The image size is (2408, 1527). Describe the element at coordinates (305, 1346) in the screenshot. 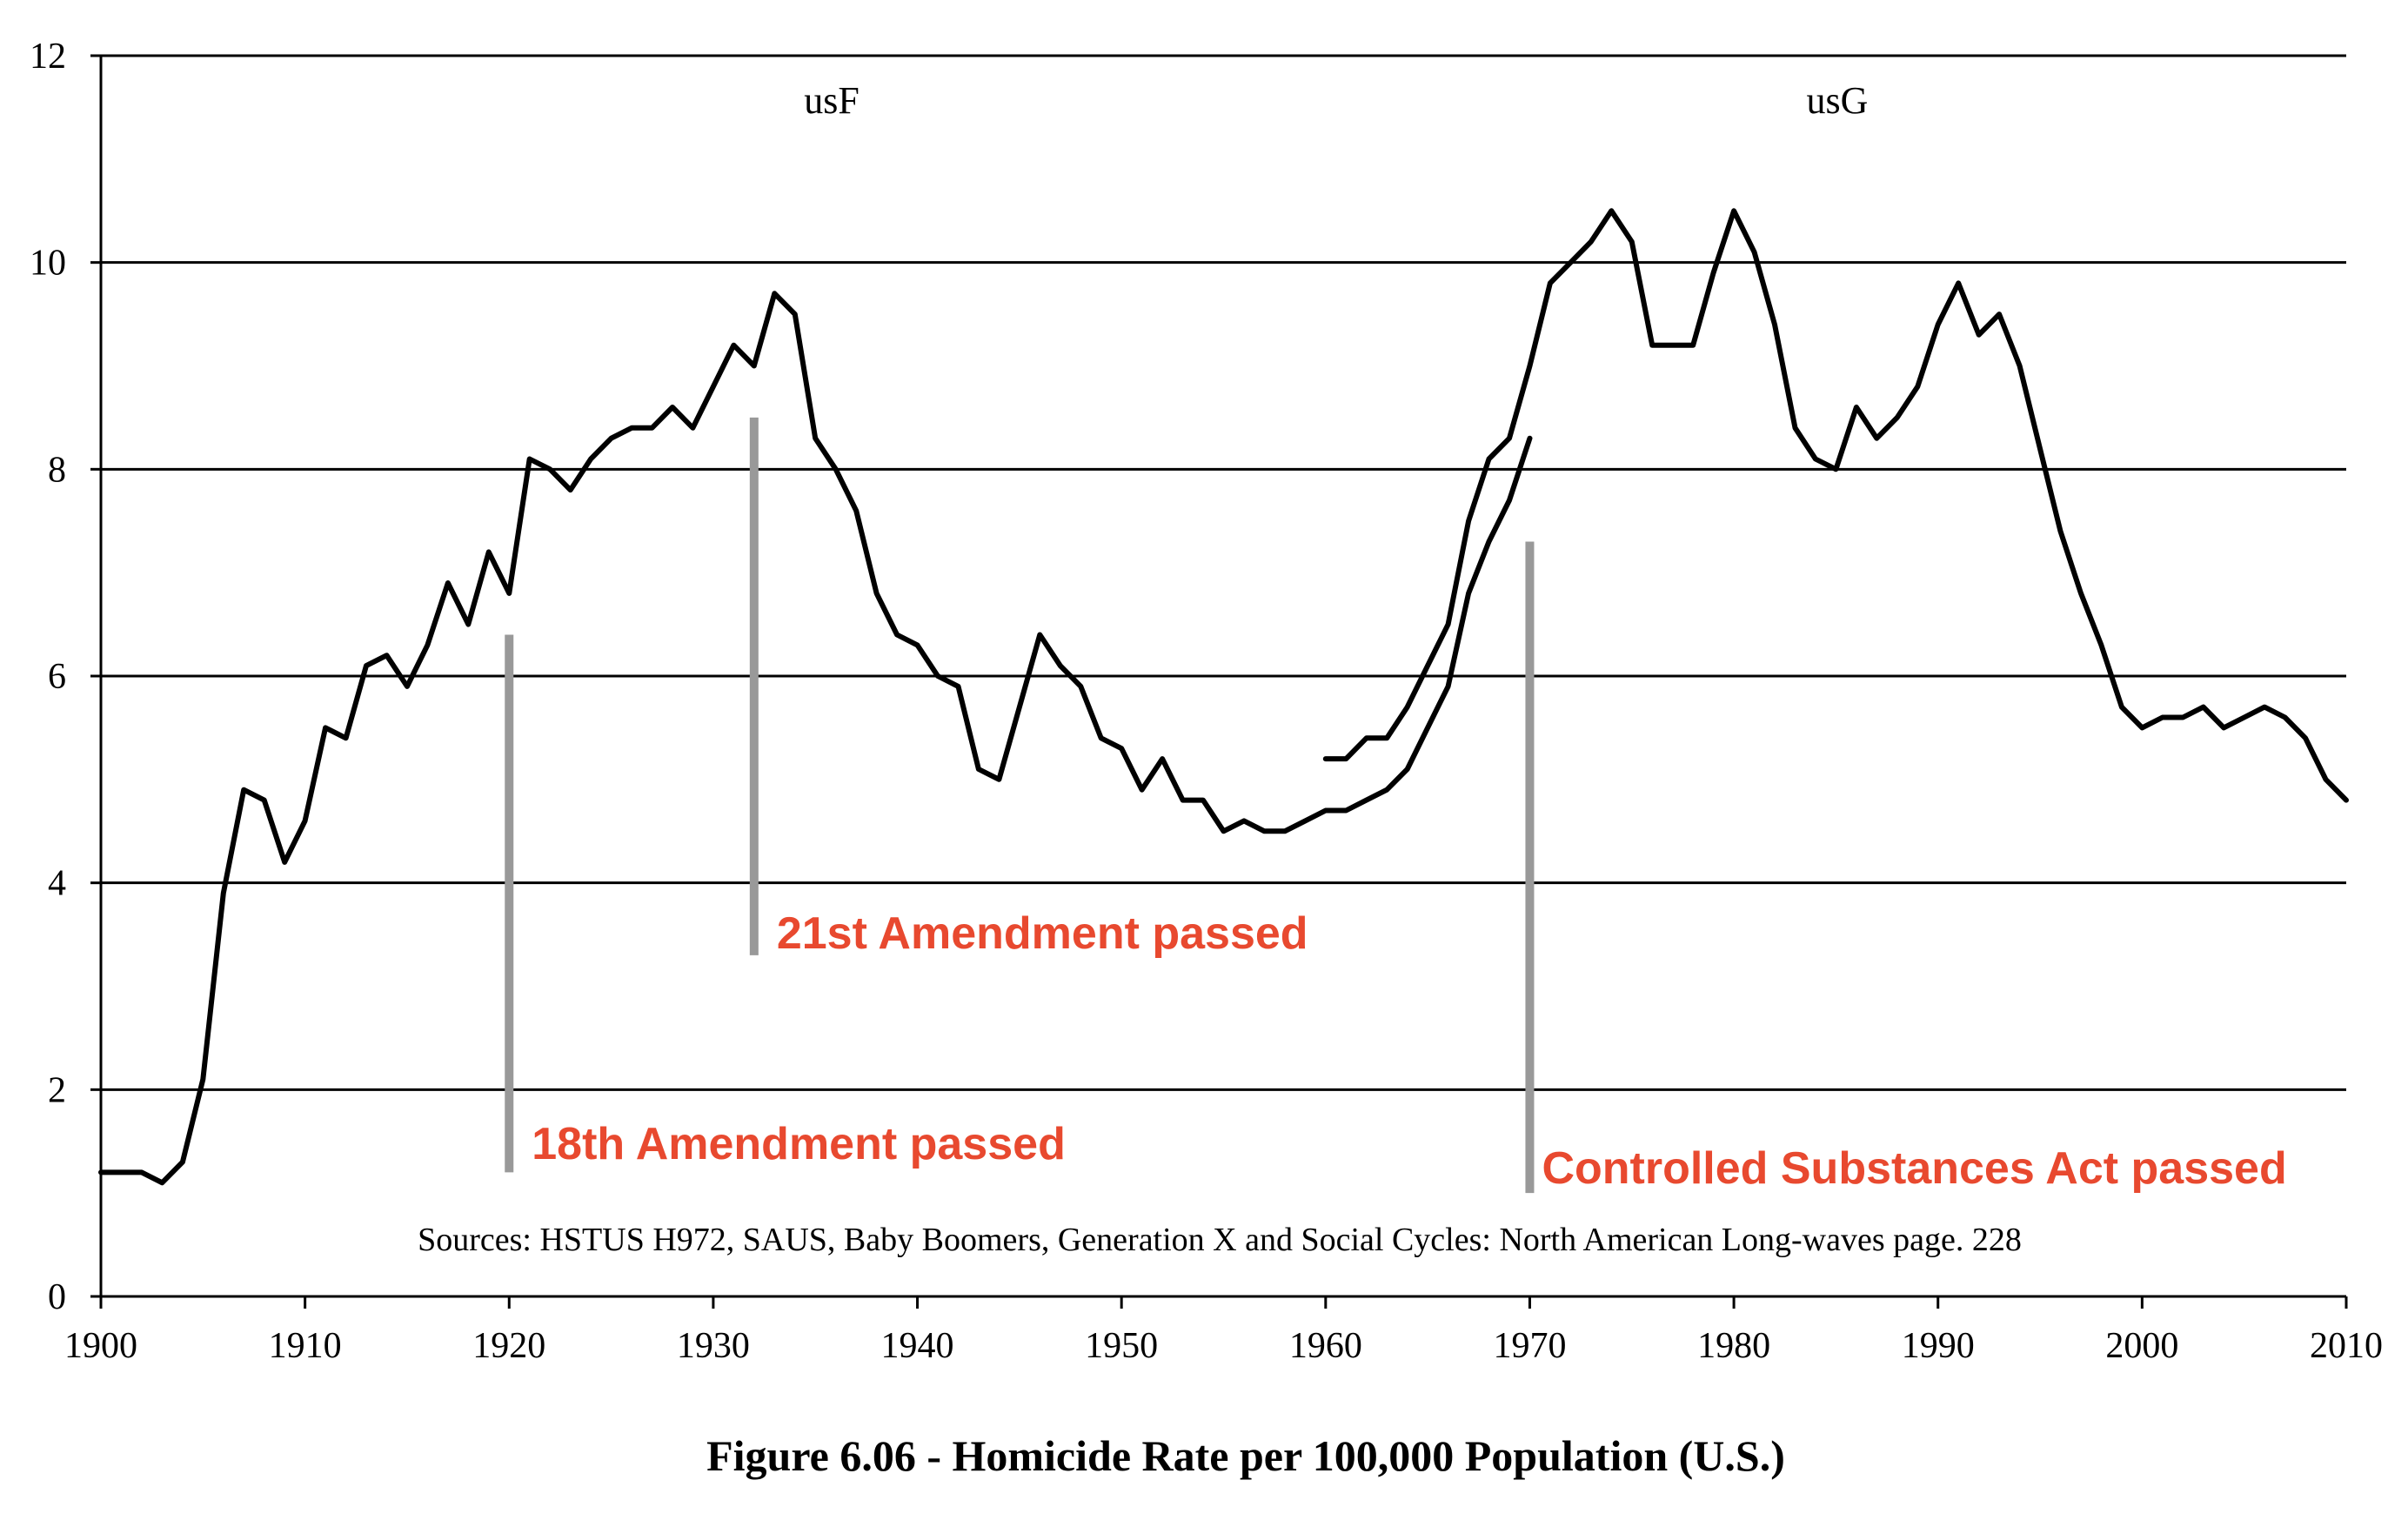

I see `x-tick-label: 1910` at that location.